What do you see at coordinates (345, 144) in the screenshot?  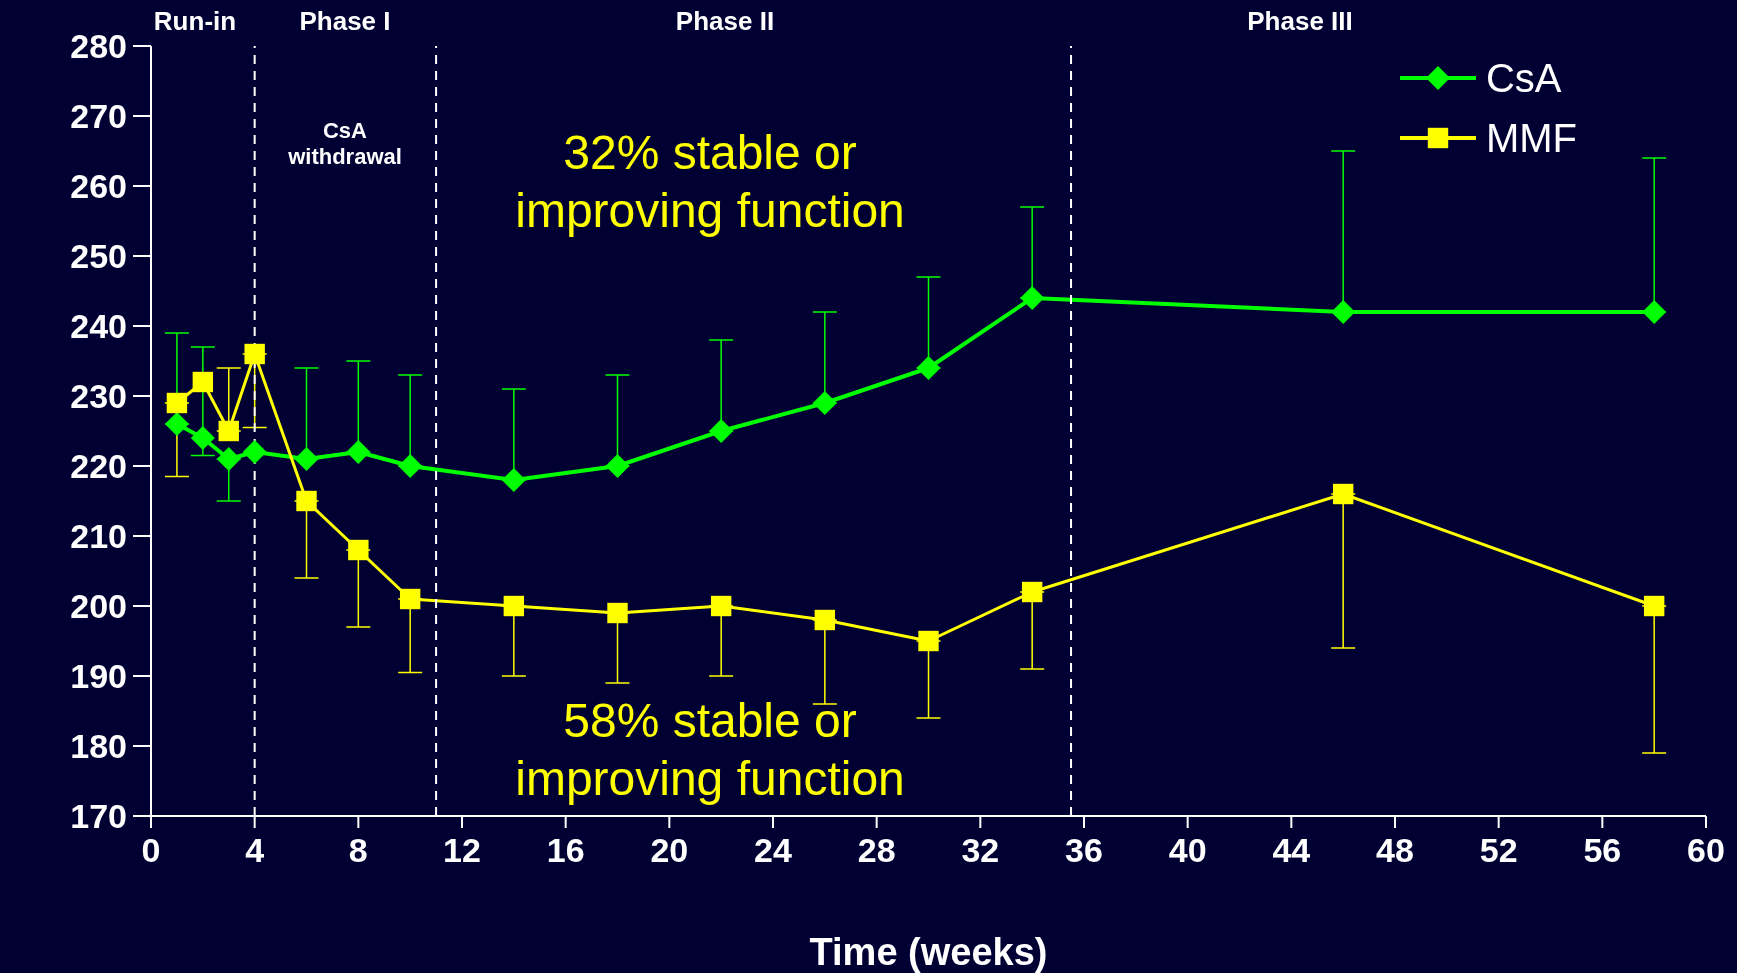 I see `annotation: CsA withdrawal` at bounding box center [345, 144].